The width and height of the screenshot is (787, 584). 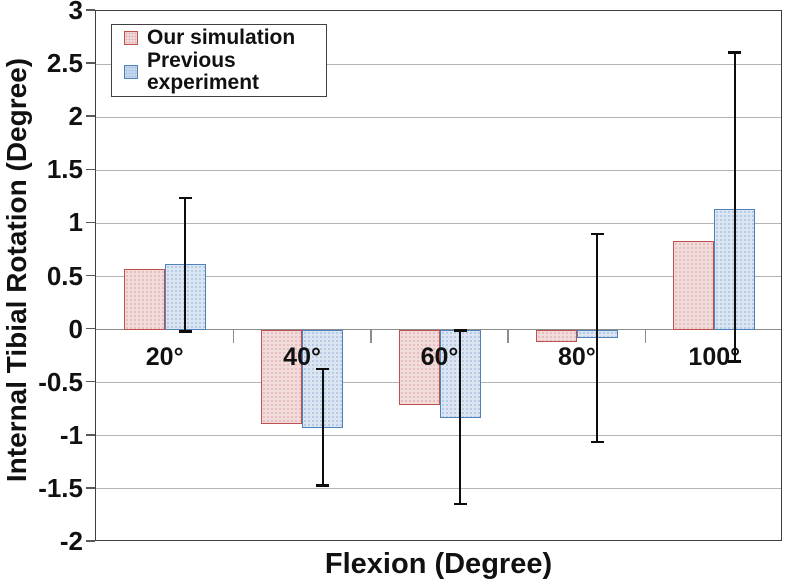 What do you see at coordinates (75, 328) in the screenshot?
I see `y-axis-tick-label: 0` at bounding box center [75, 328].